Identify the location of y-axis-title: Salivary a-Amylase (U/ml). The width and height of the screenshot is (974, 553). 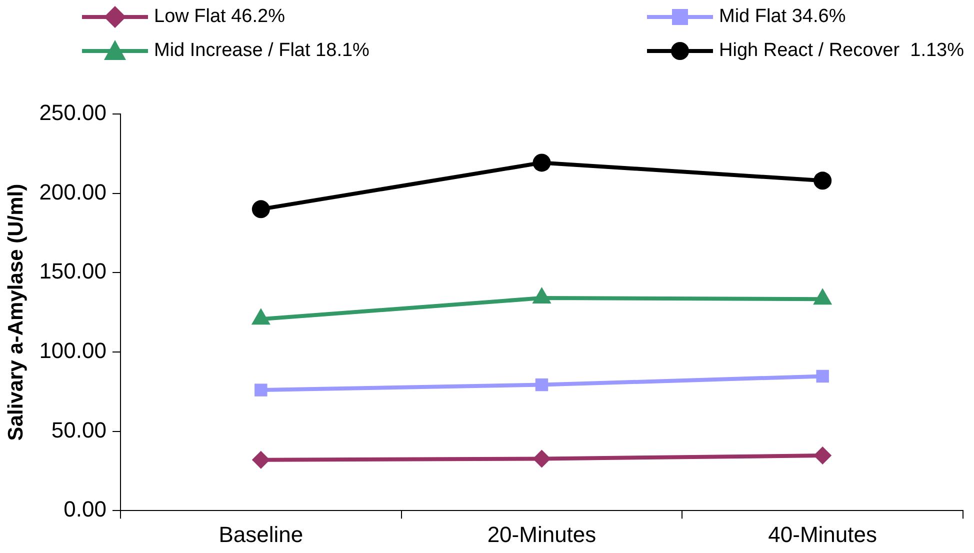
(16, 312).